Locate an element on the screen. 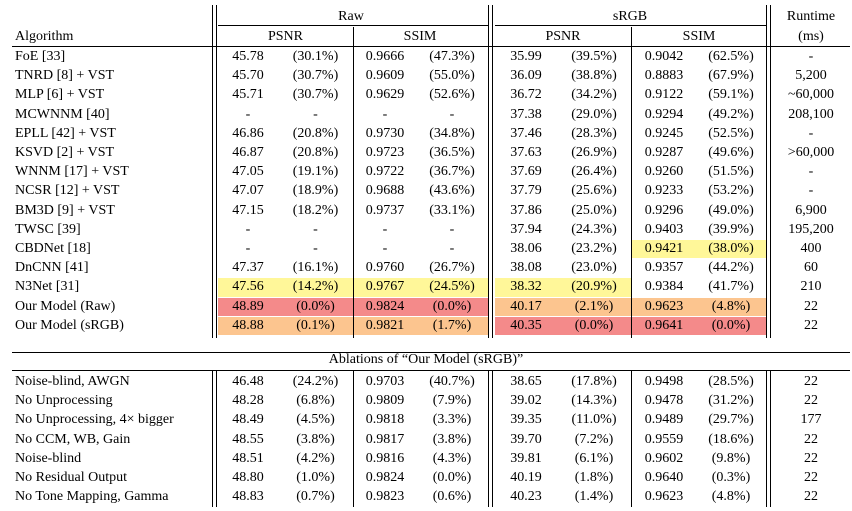 Image resolution: width=852 pixels, height=511 pixels. row-label: DnCNN [41] is located at coordinates (52, 268).